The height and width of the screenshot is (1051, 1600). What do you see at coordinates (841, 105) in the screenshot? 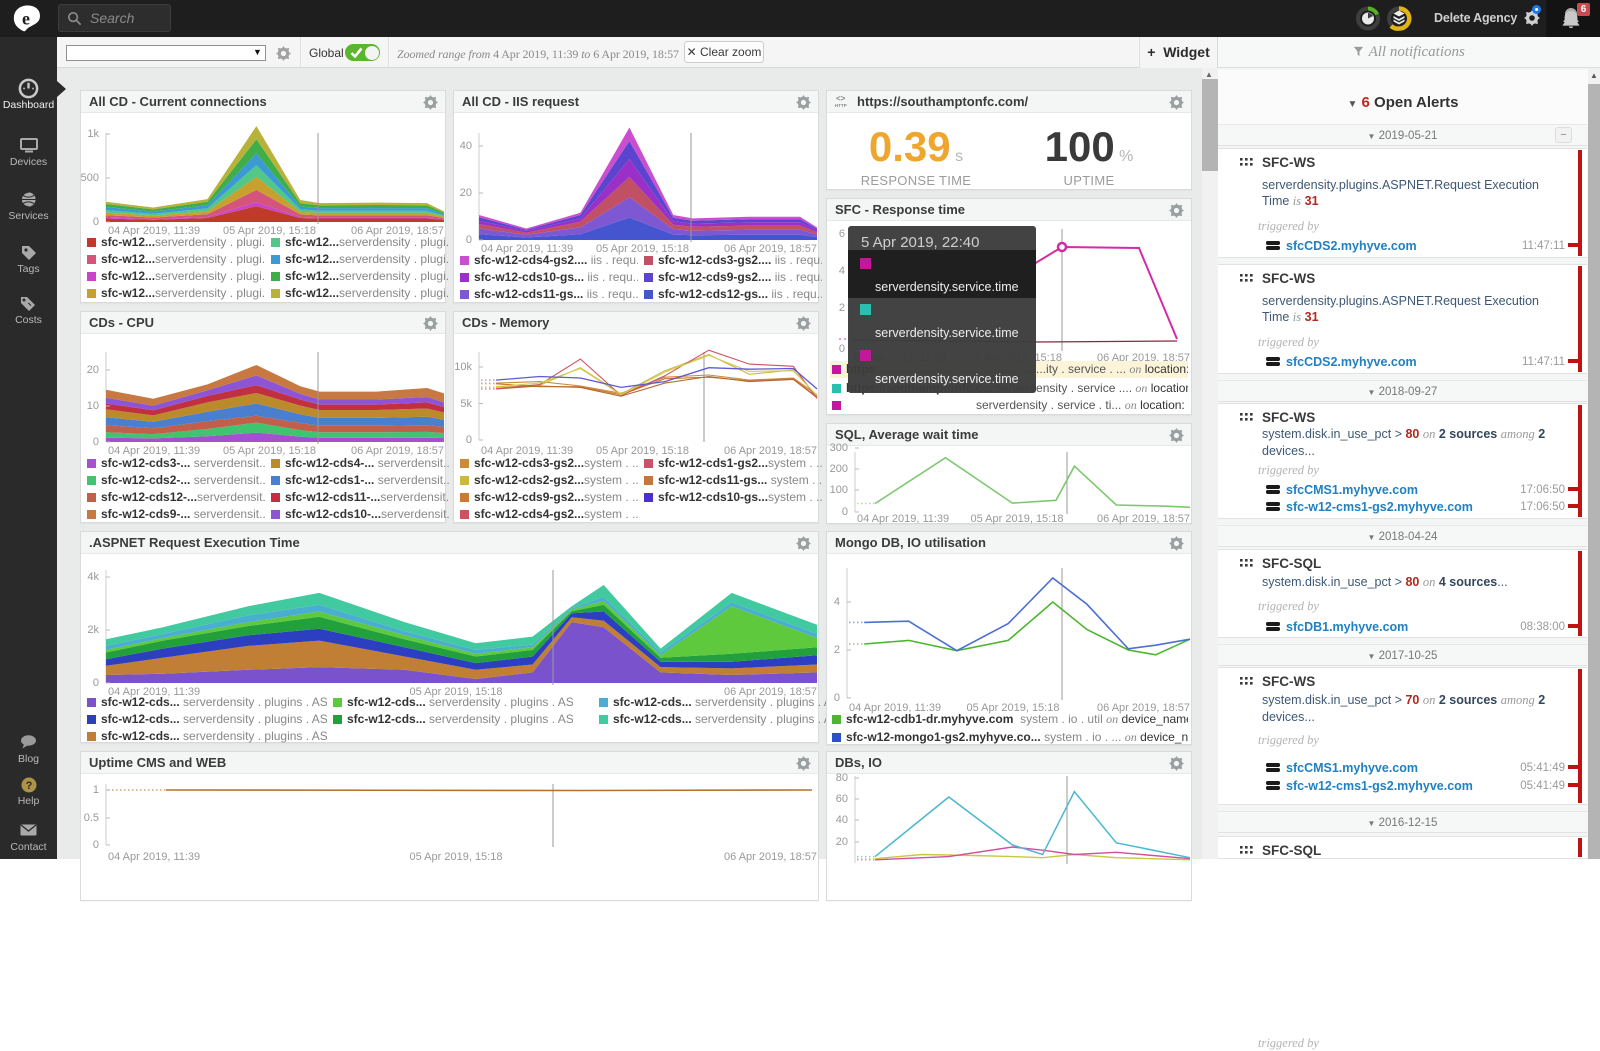
I see `svg-text: HTTP` at bounding box center [841, 105].